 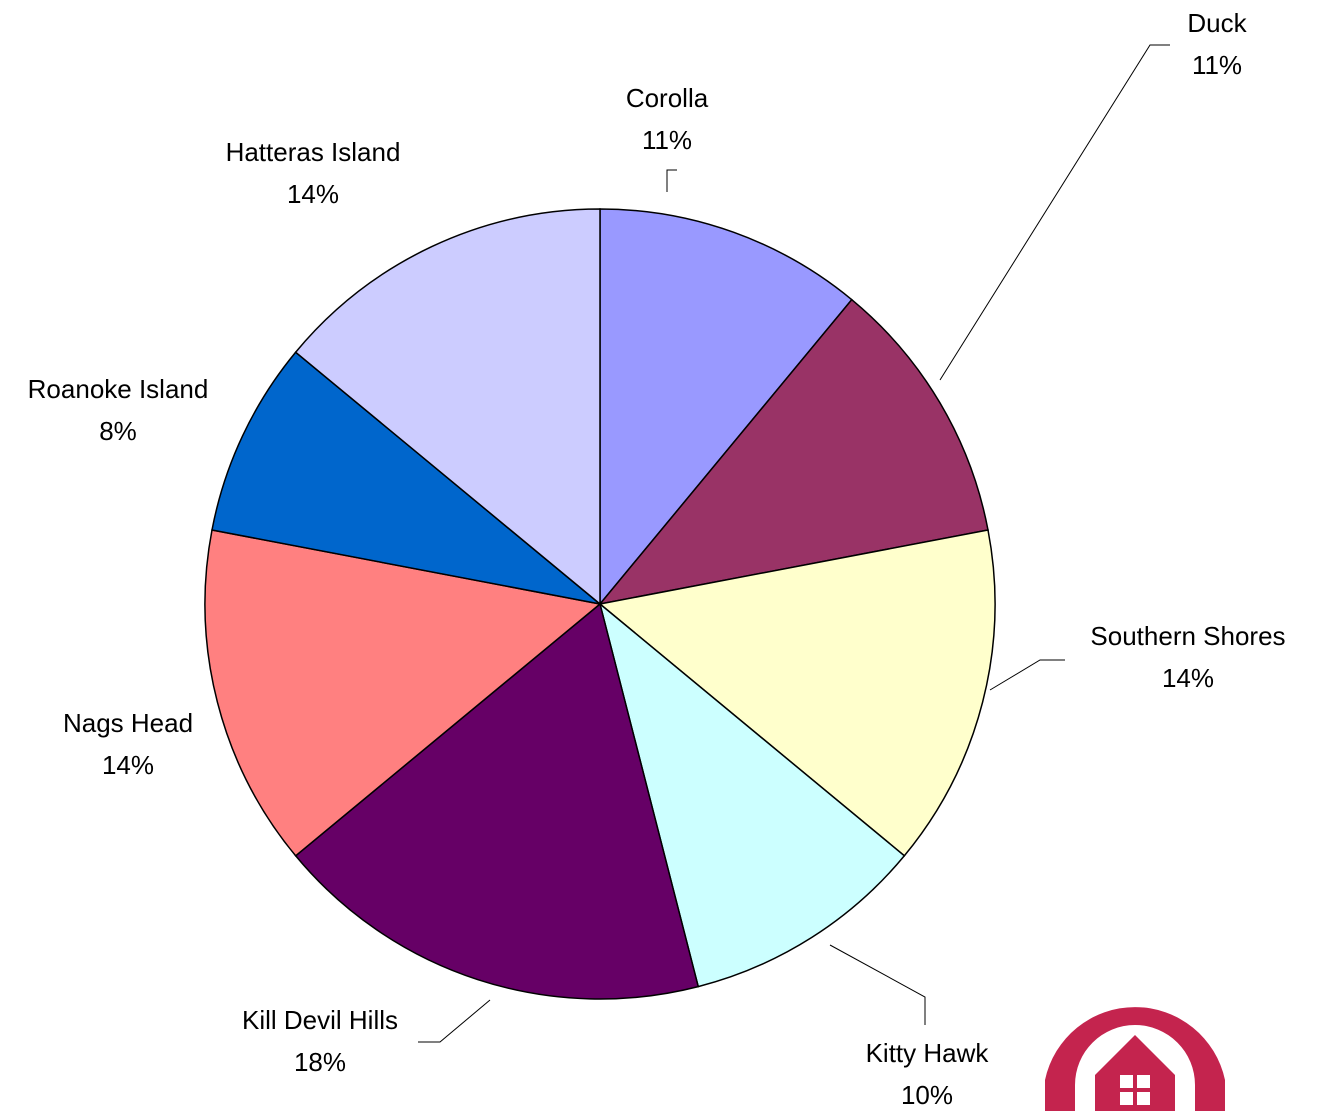 What do you see at coordinates (1217, 23) in the screenshot?
I see `slice-label: Duck` at bounding box center [1217, 23].